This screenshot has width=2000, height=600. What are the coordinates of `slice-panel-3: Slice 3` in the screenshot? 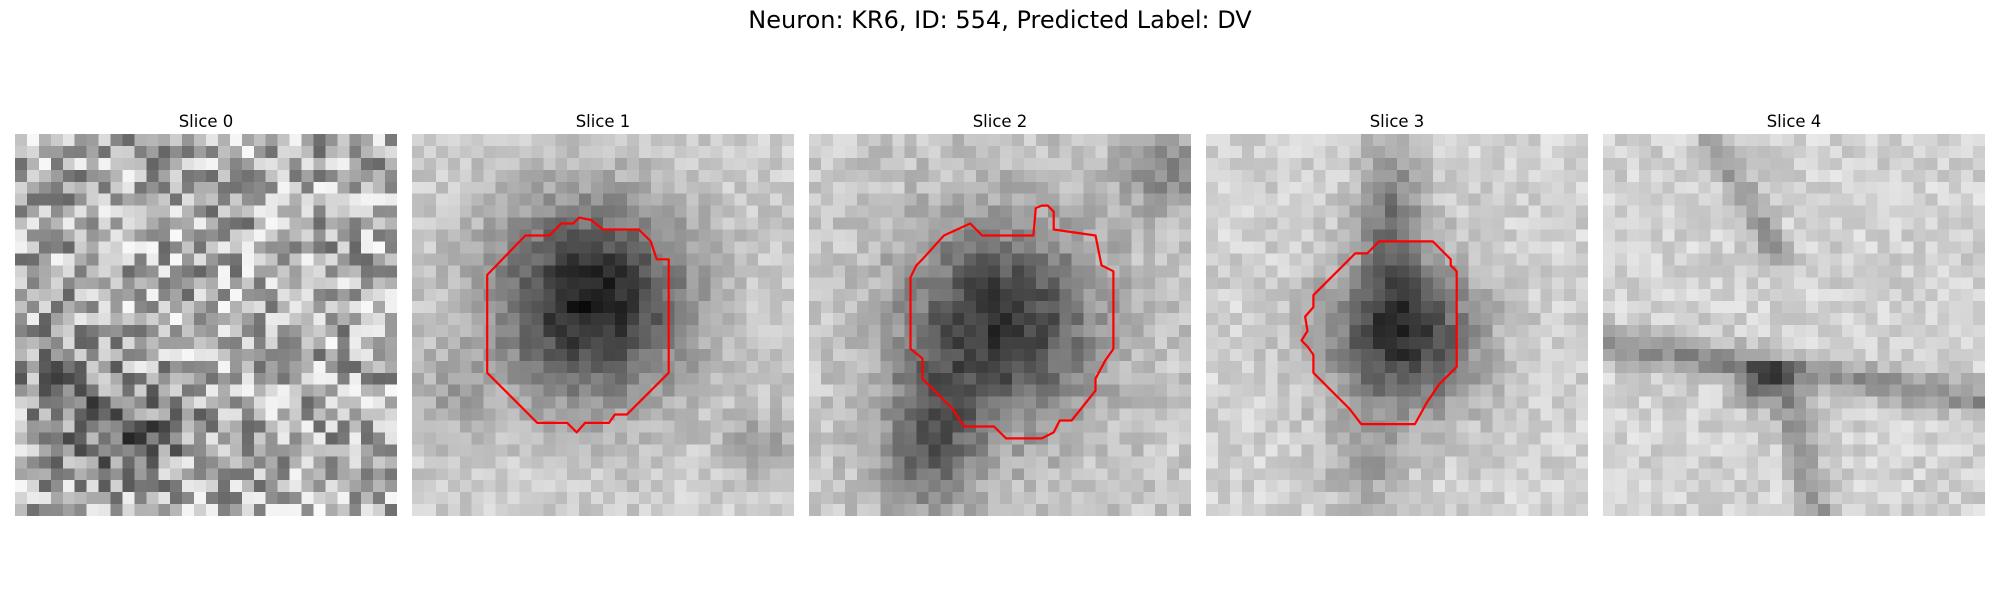 It's located at (1397, 122).